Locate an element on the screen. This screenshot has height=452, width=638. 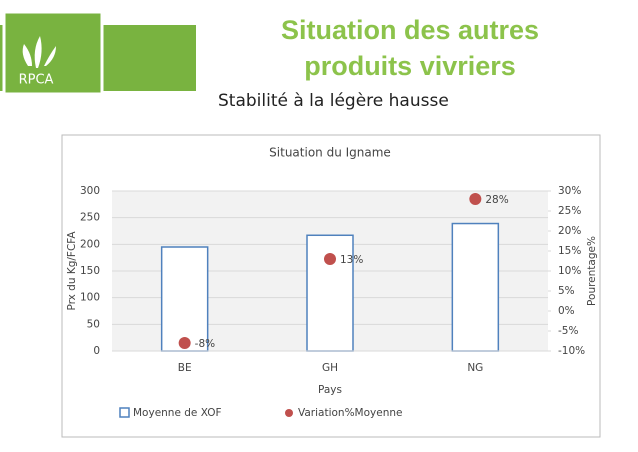
y2-tick-label: 0% is located at coordinates (566, 311).